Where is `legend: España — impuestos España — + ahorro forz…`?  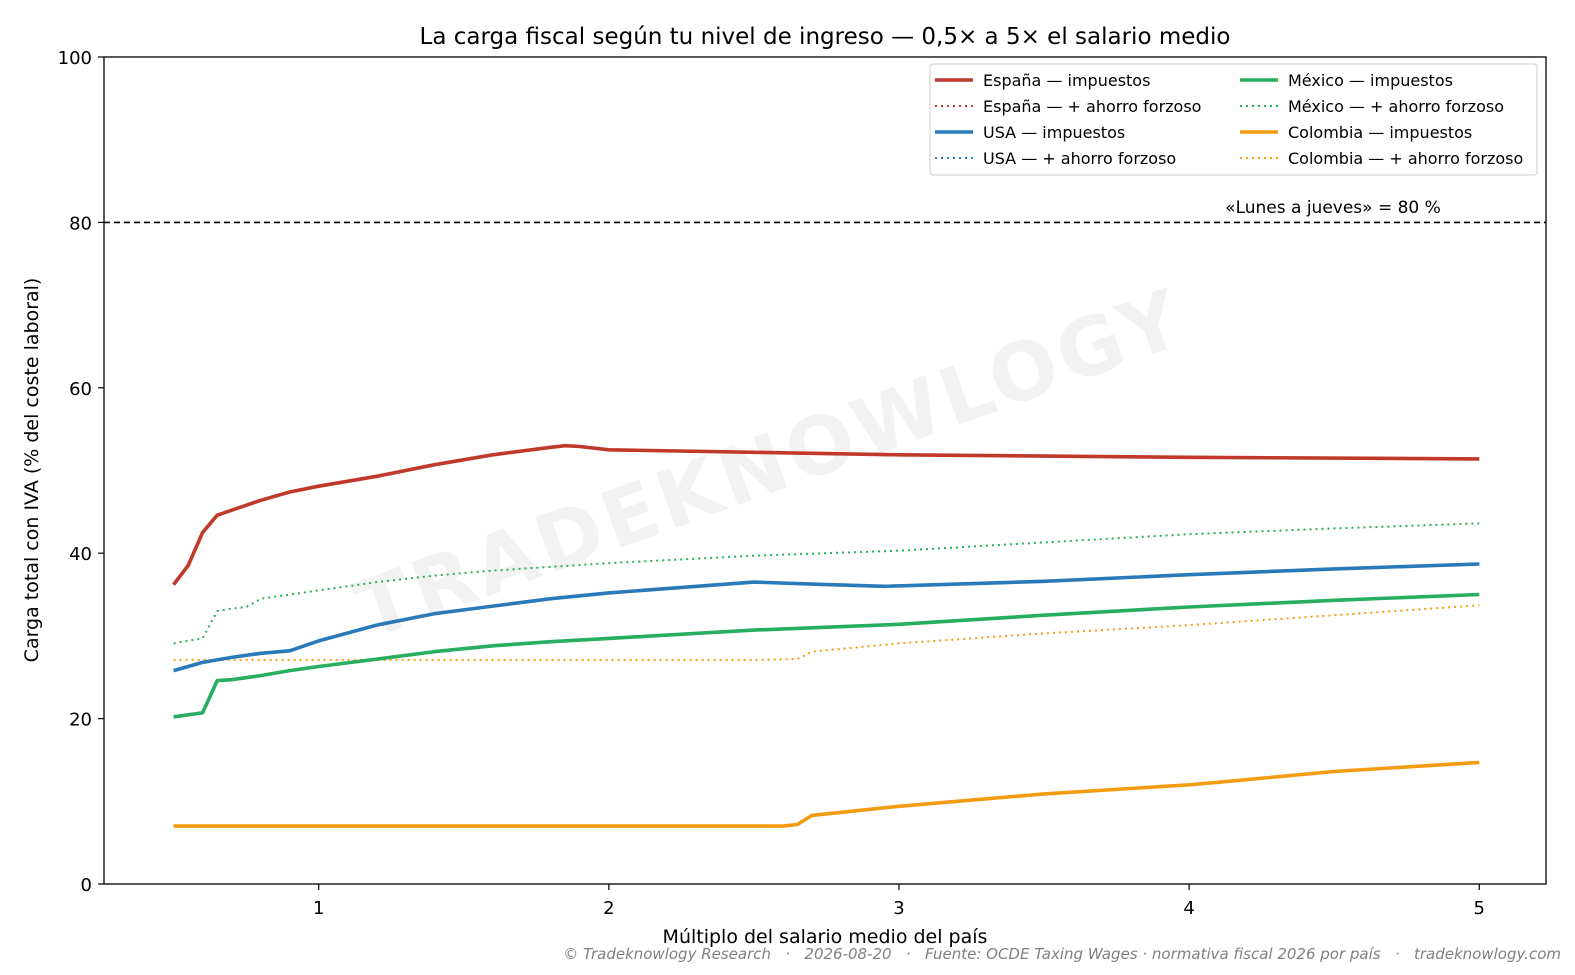
legend: España — impuestos España — + ahorro forz… is located at coordinates (1233, 119).